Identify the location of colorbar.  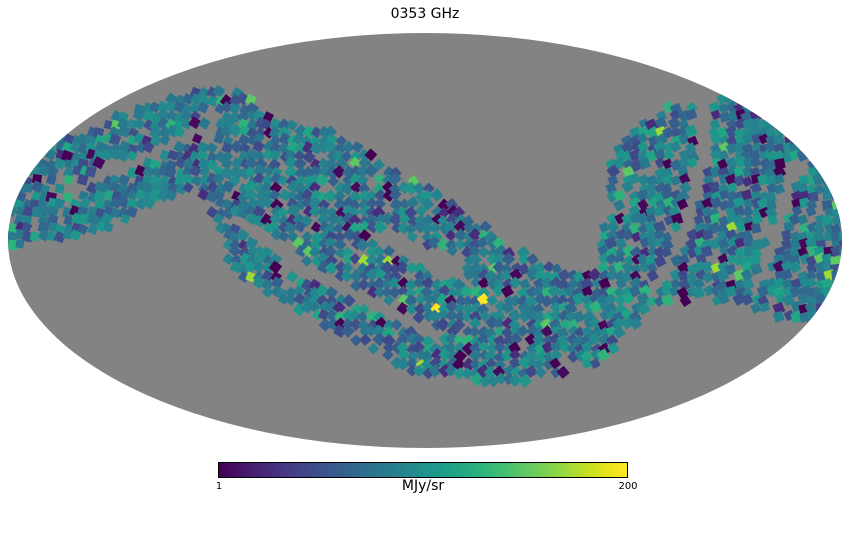
(423, 470).